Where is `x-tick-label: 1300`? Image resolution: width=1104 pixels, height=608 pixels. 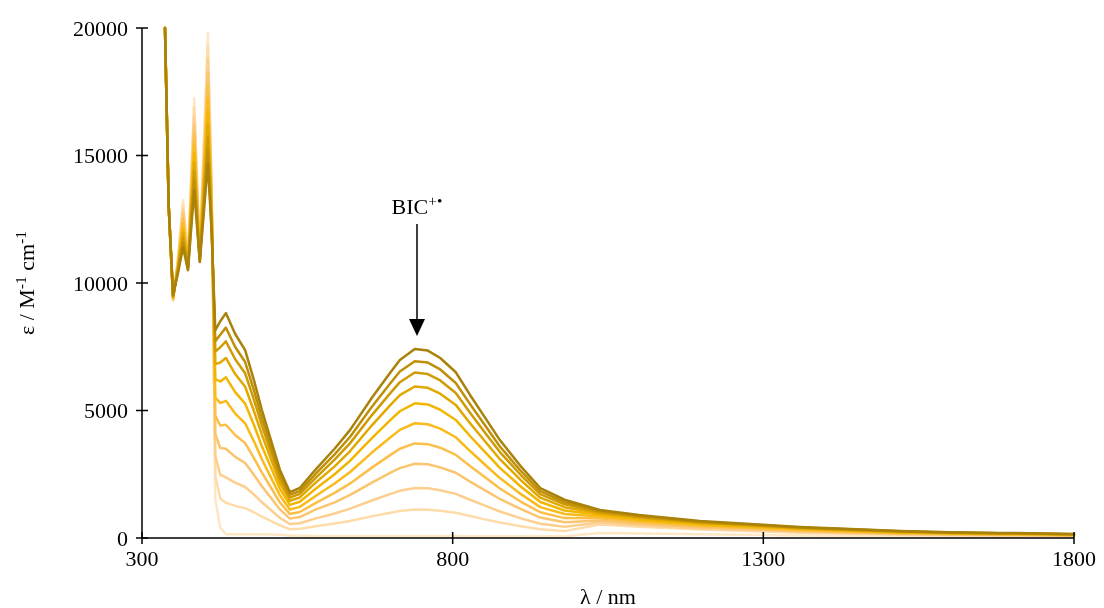 x-tick-label: 1300 is located at coordinates (763, 558).